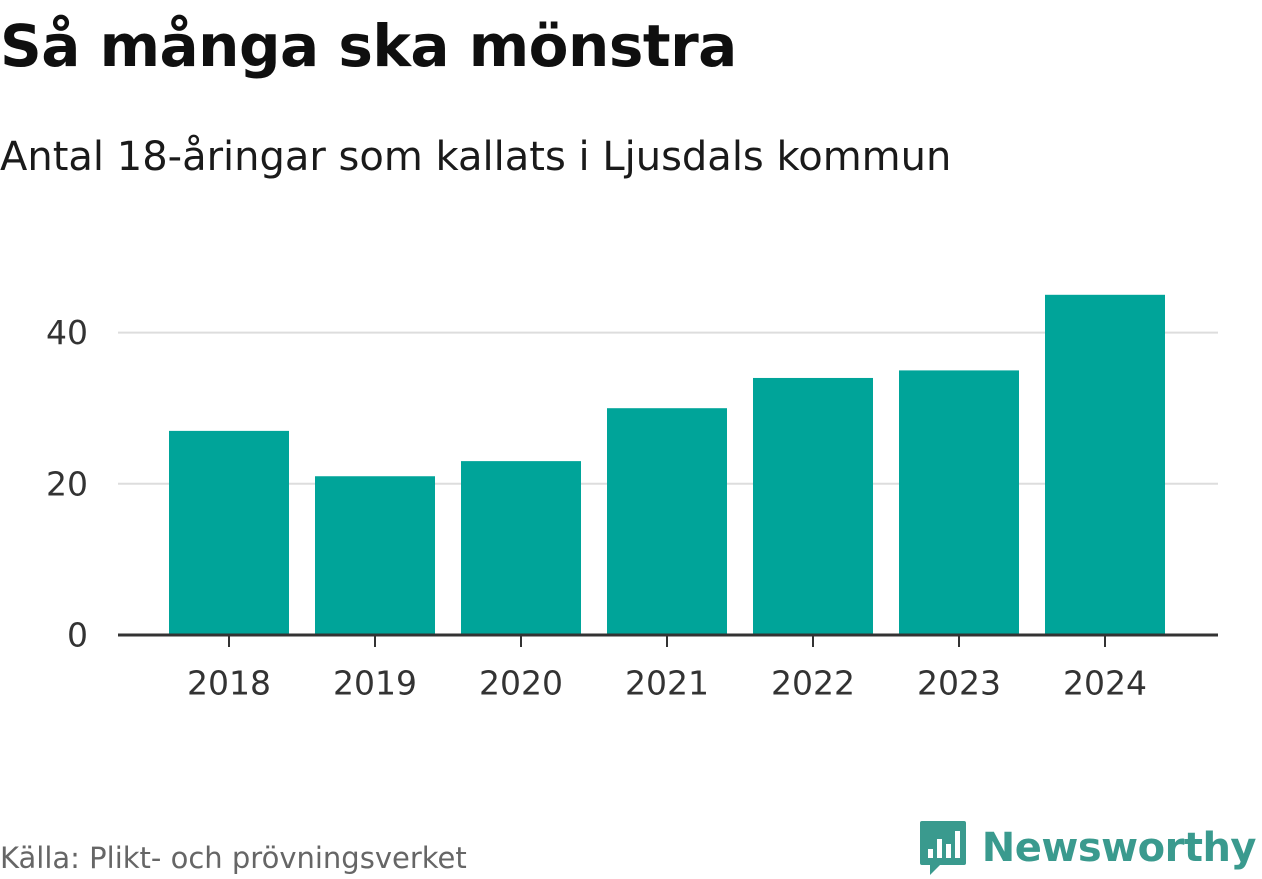 The image size is (1262, 879). I want to click on y-tick-label: 40, so click(67, 332).